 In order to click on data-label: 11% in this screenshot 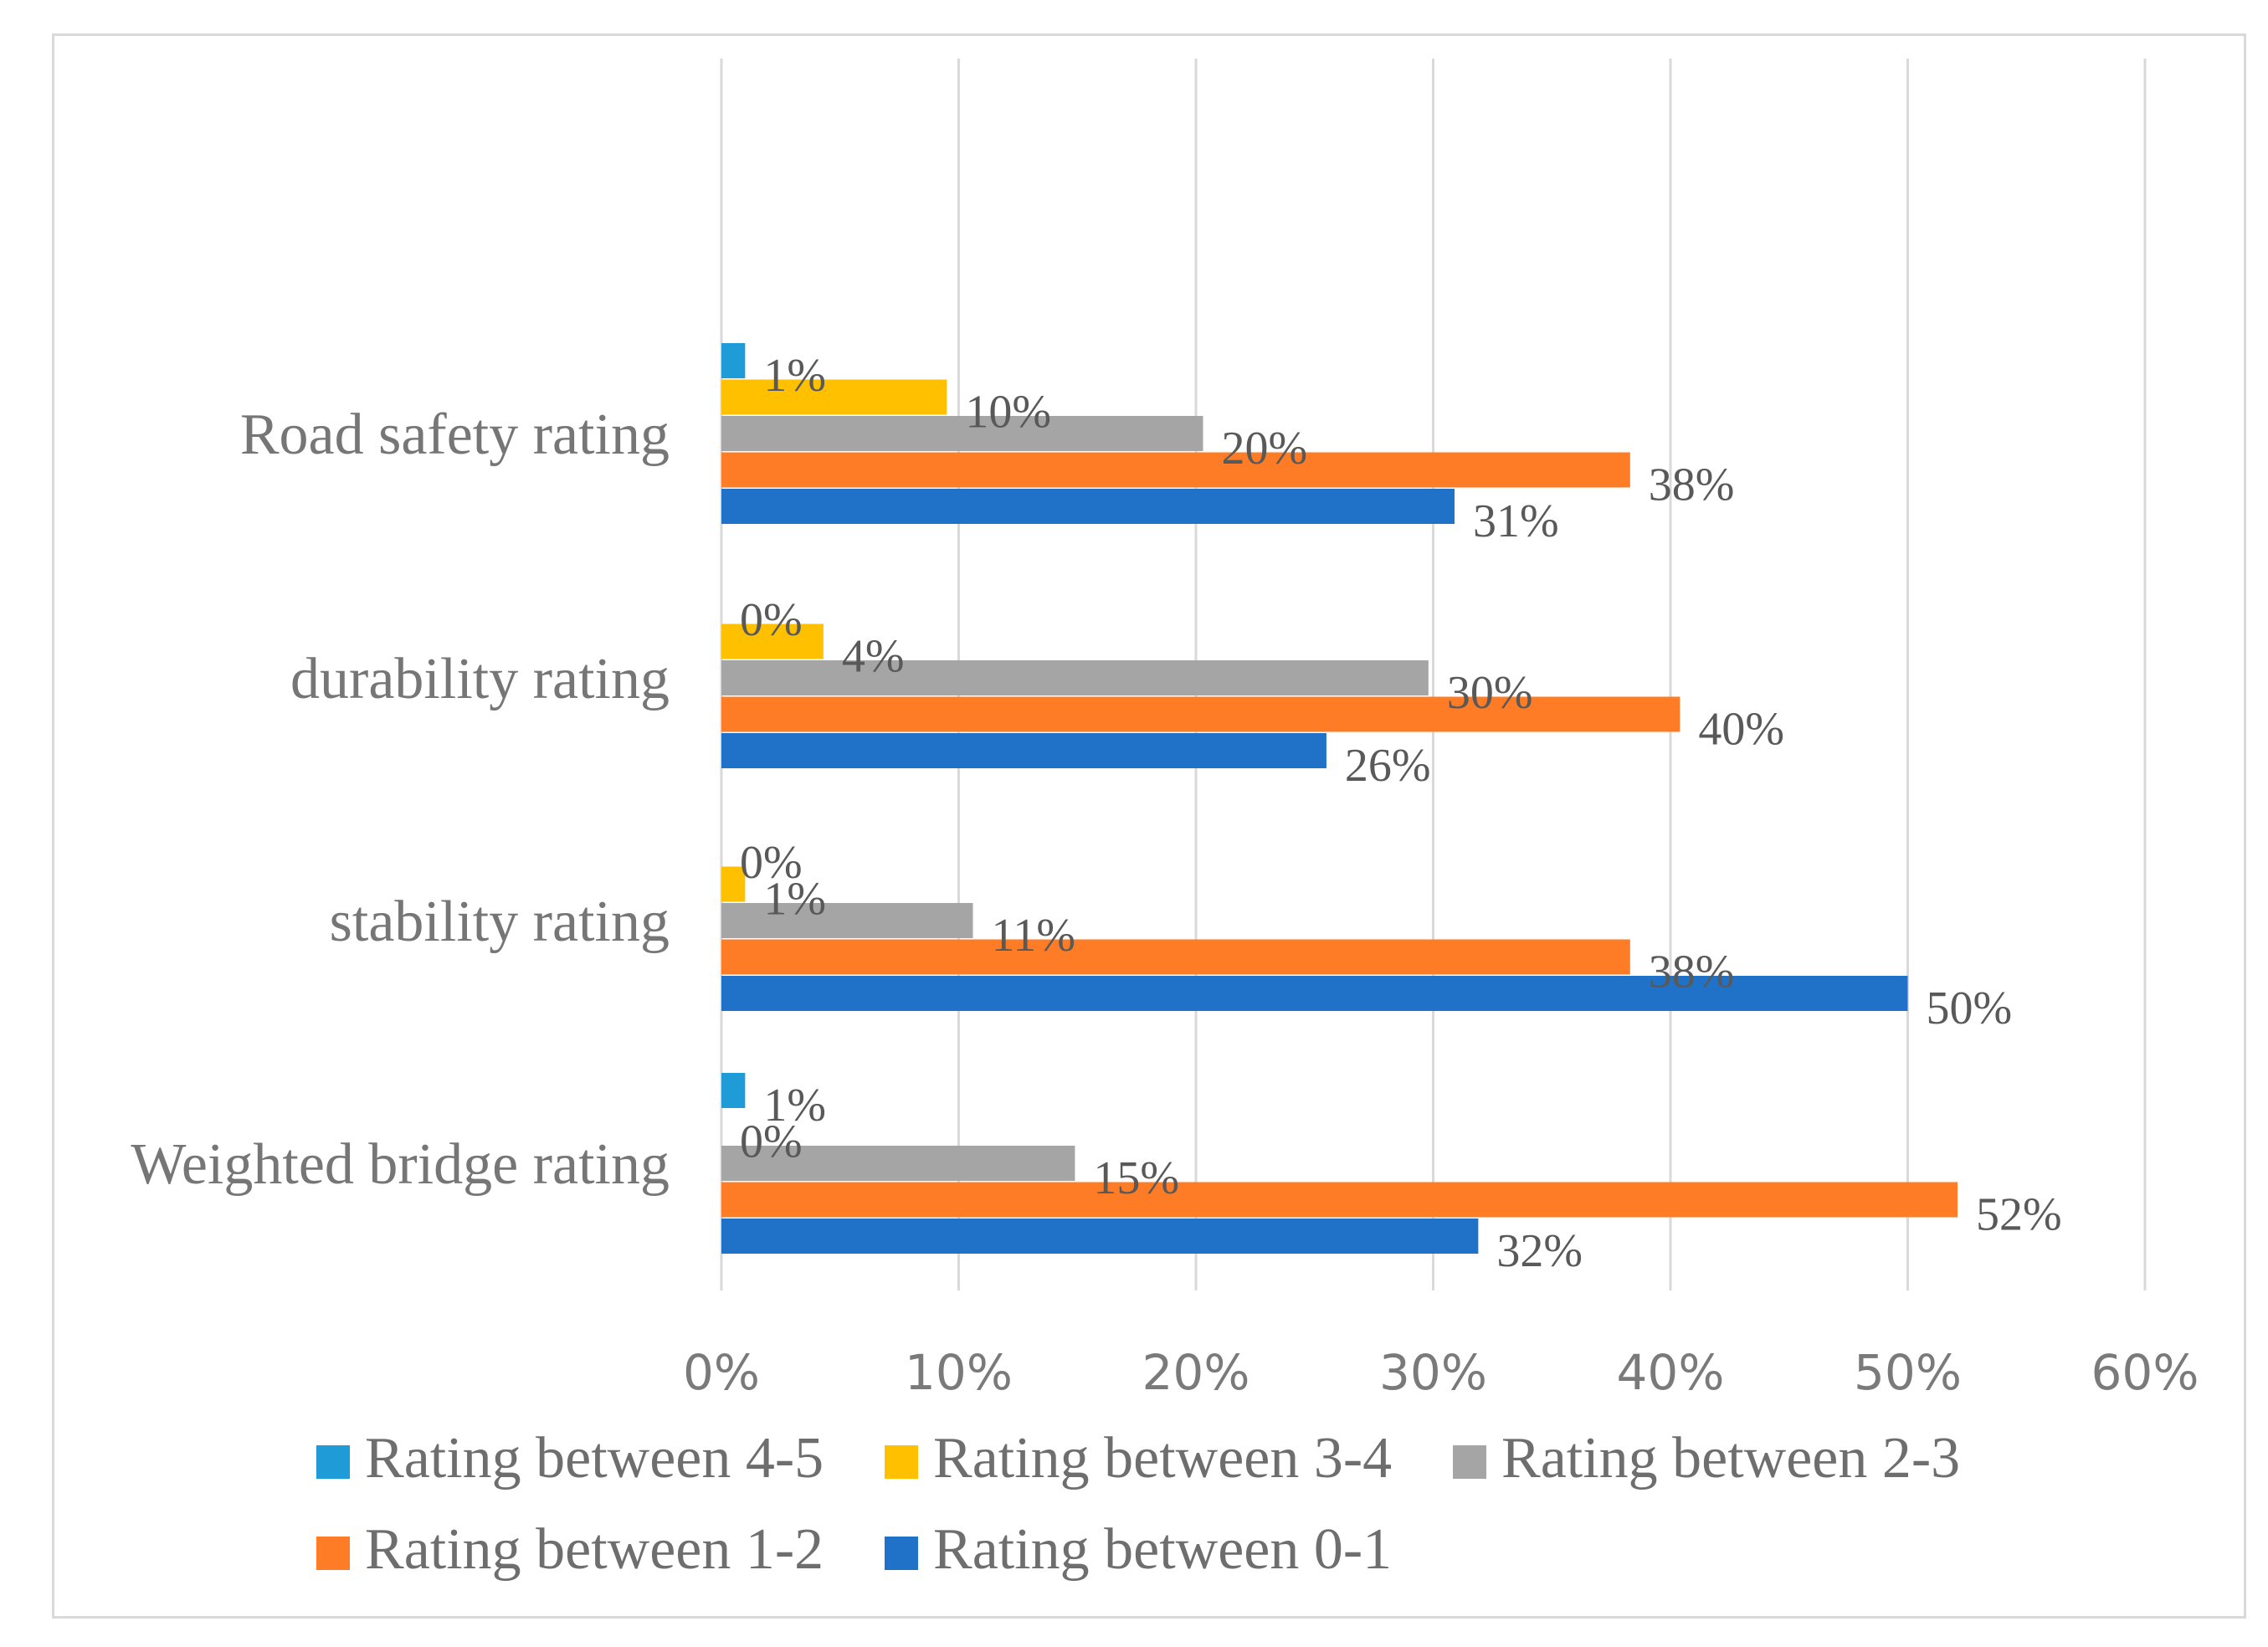, I will do `click(1034, 936)`.